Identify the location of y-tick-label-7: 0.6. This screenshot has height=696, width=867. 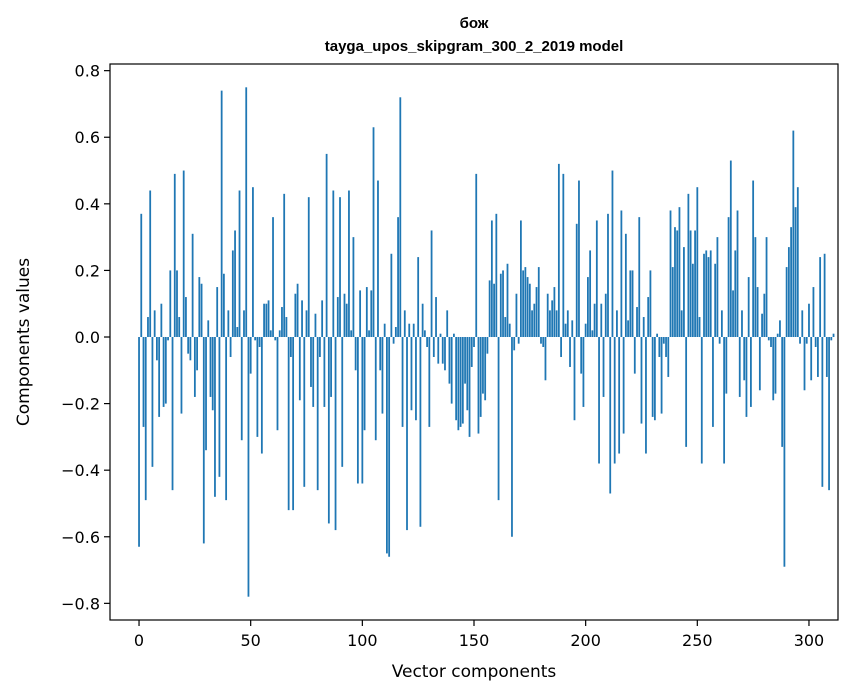
(87, 137).